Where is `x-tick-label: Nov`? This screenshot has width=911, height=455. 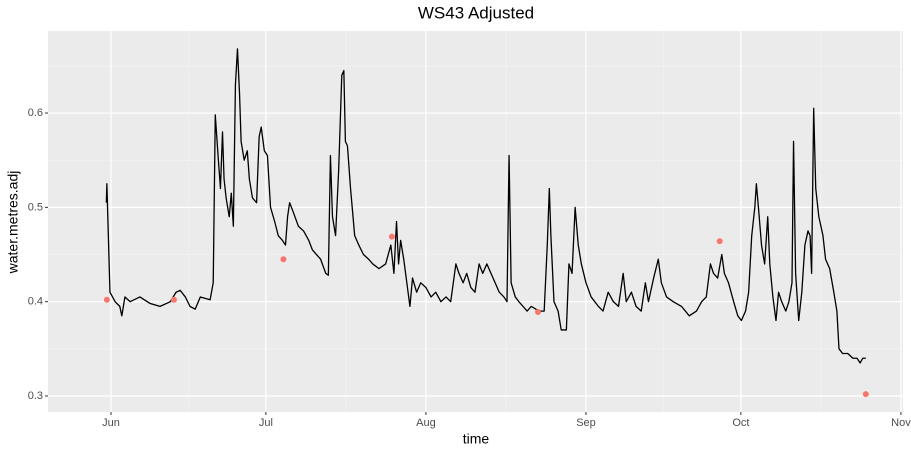 x-tick-label: Nov is located at coordinates (901, 423).